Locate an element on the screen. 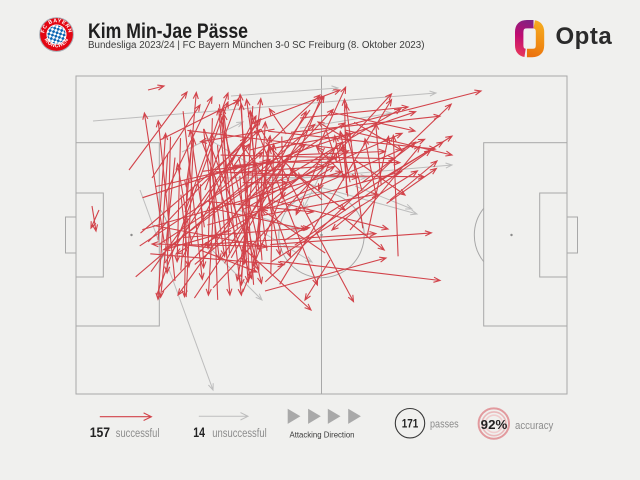 This screenshot has height=480, width=640. svg-text: 14 is located at coordinates (199, 432).